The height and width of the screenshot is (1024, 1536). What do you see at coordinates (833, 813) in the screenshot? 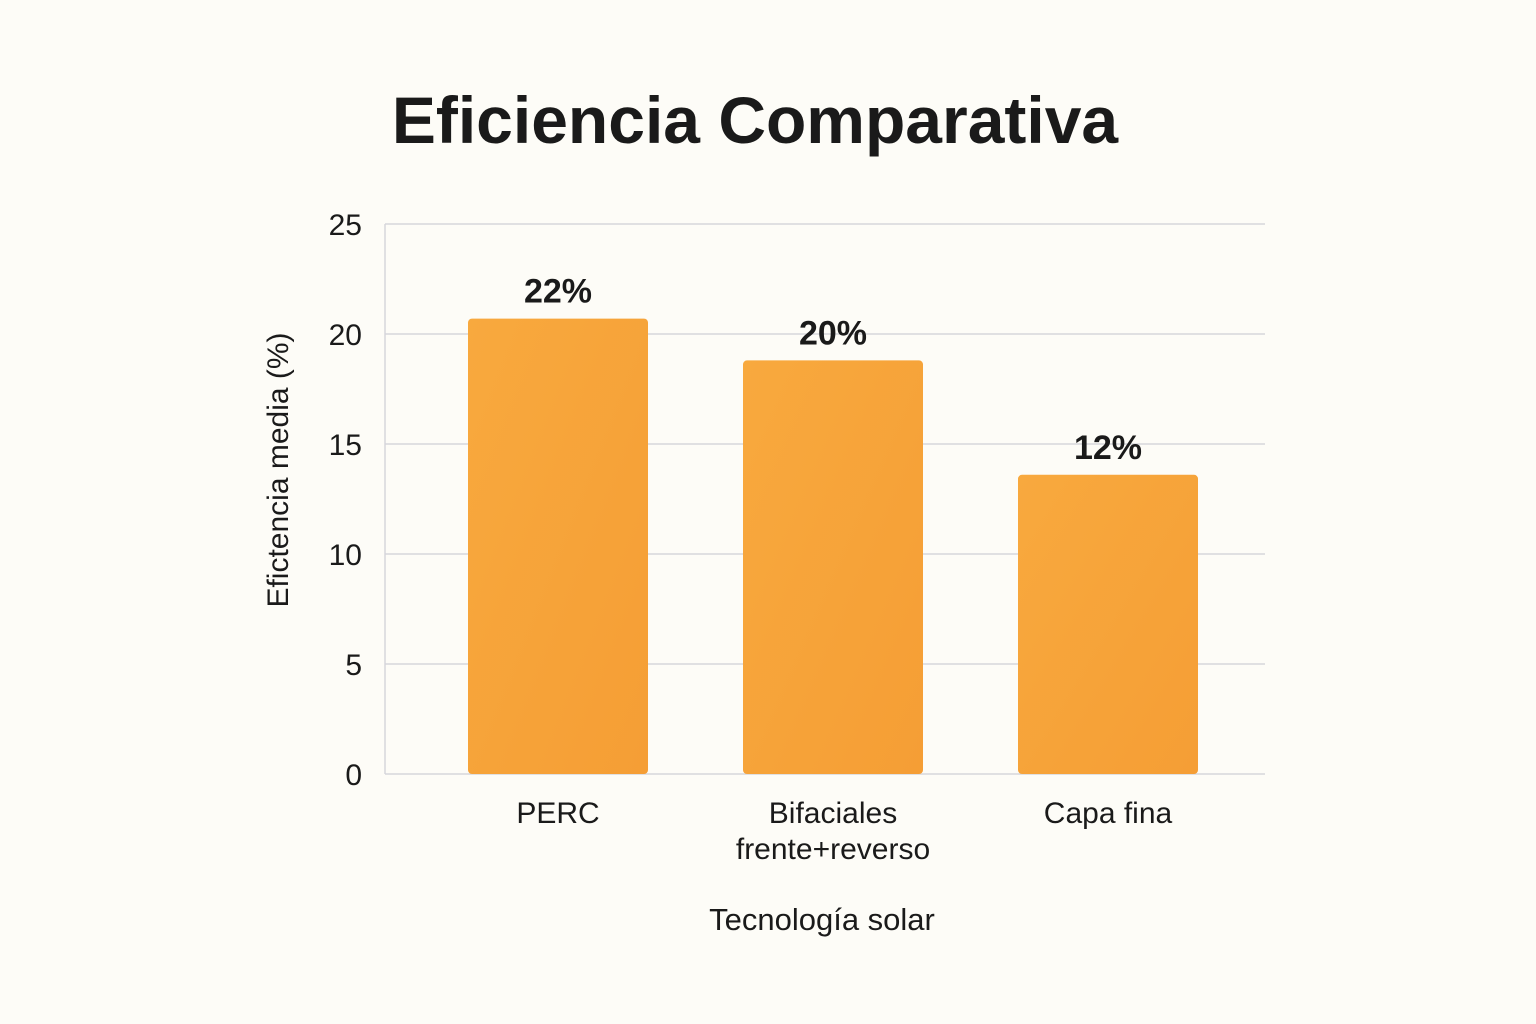
I see `x-tick-label: Bifaciales` at bounding box center [833, 813].